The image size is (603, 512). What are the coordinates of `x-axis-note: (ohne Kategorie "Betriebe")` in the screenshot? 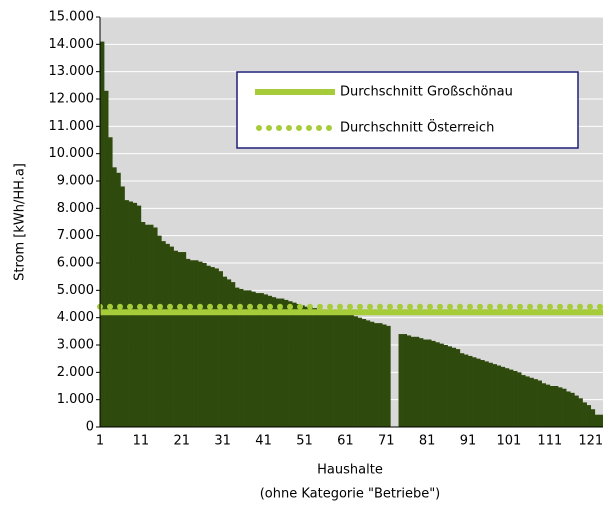 It's located at (350, 494).